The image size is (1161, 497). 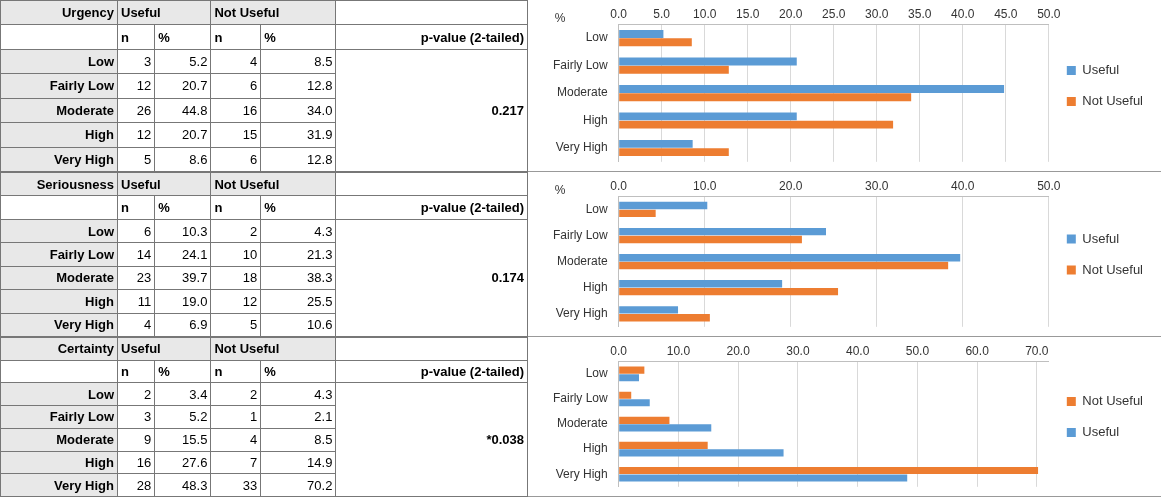 I want to click on text: 12.8, so click(x=298, y=159).